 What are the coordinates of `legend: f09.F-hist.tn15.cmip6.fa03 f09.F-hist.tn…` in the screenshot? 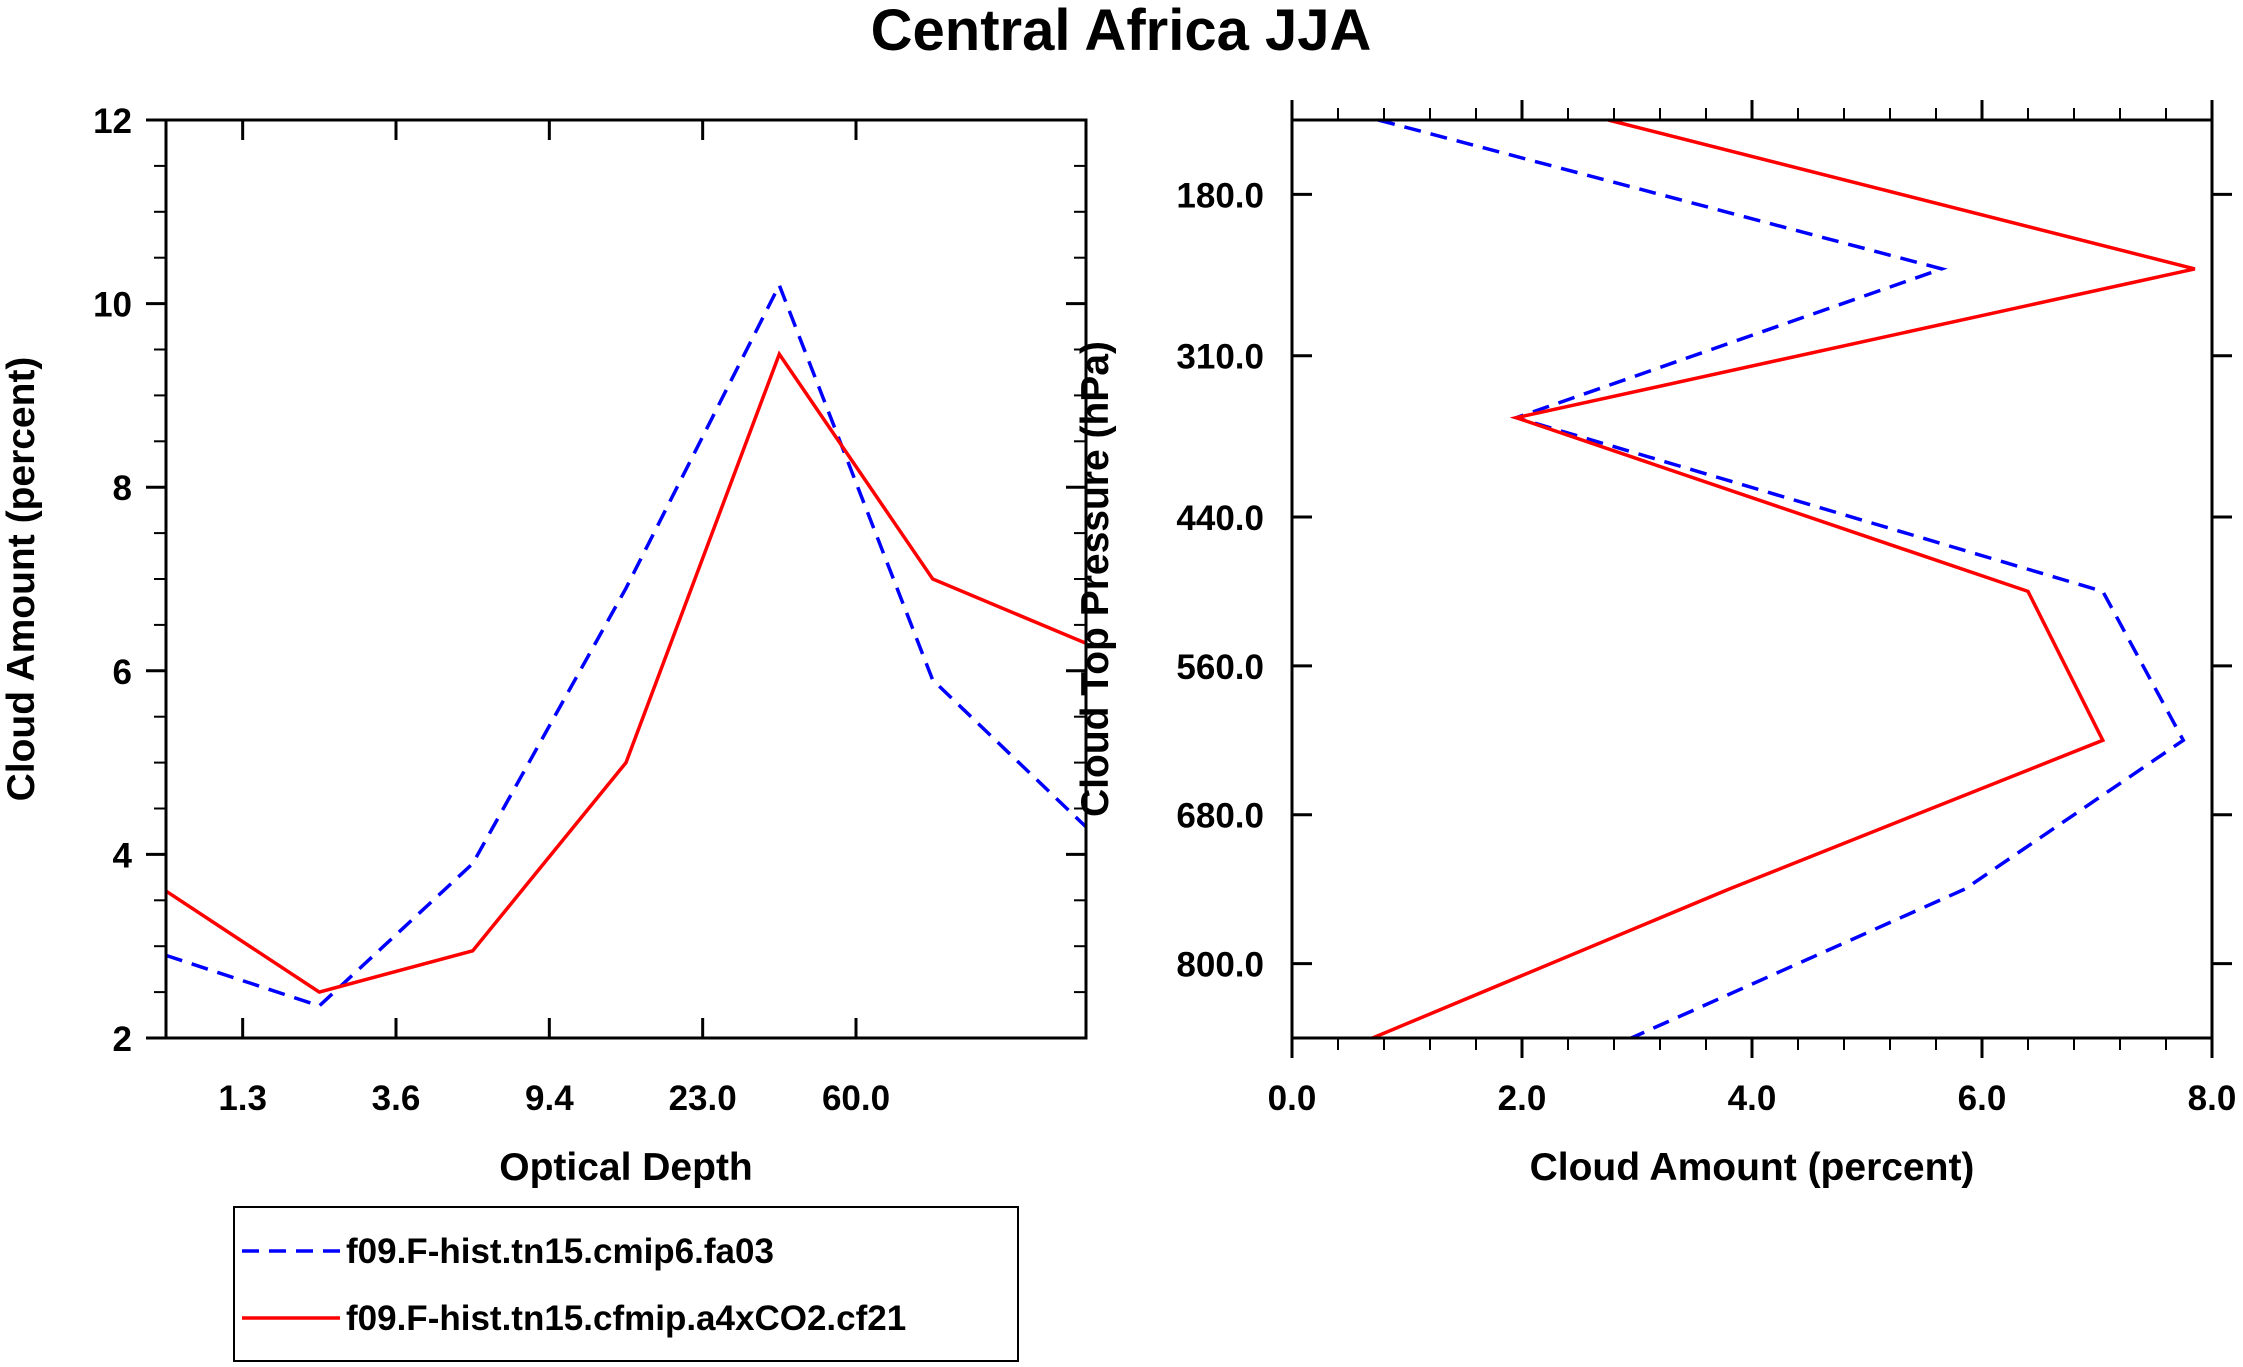 It's located at (626, 1284).